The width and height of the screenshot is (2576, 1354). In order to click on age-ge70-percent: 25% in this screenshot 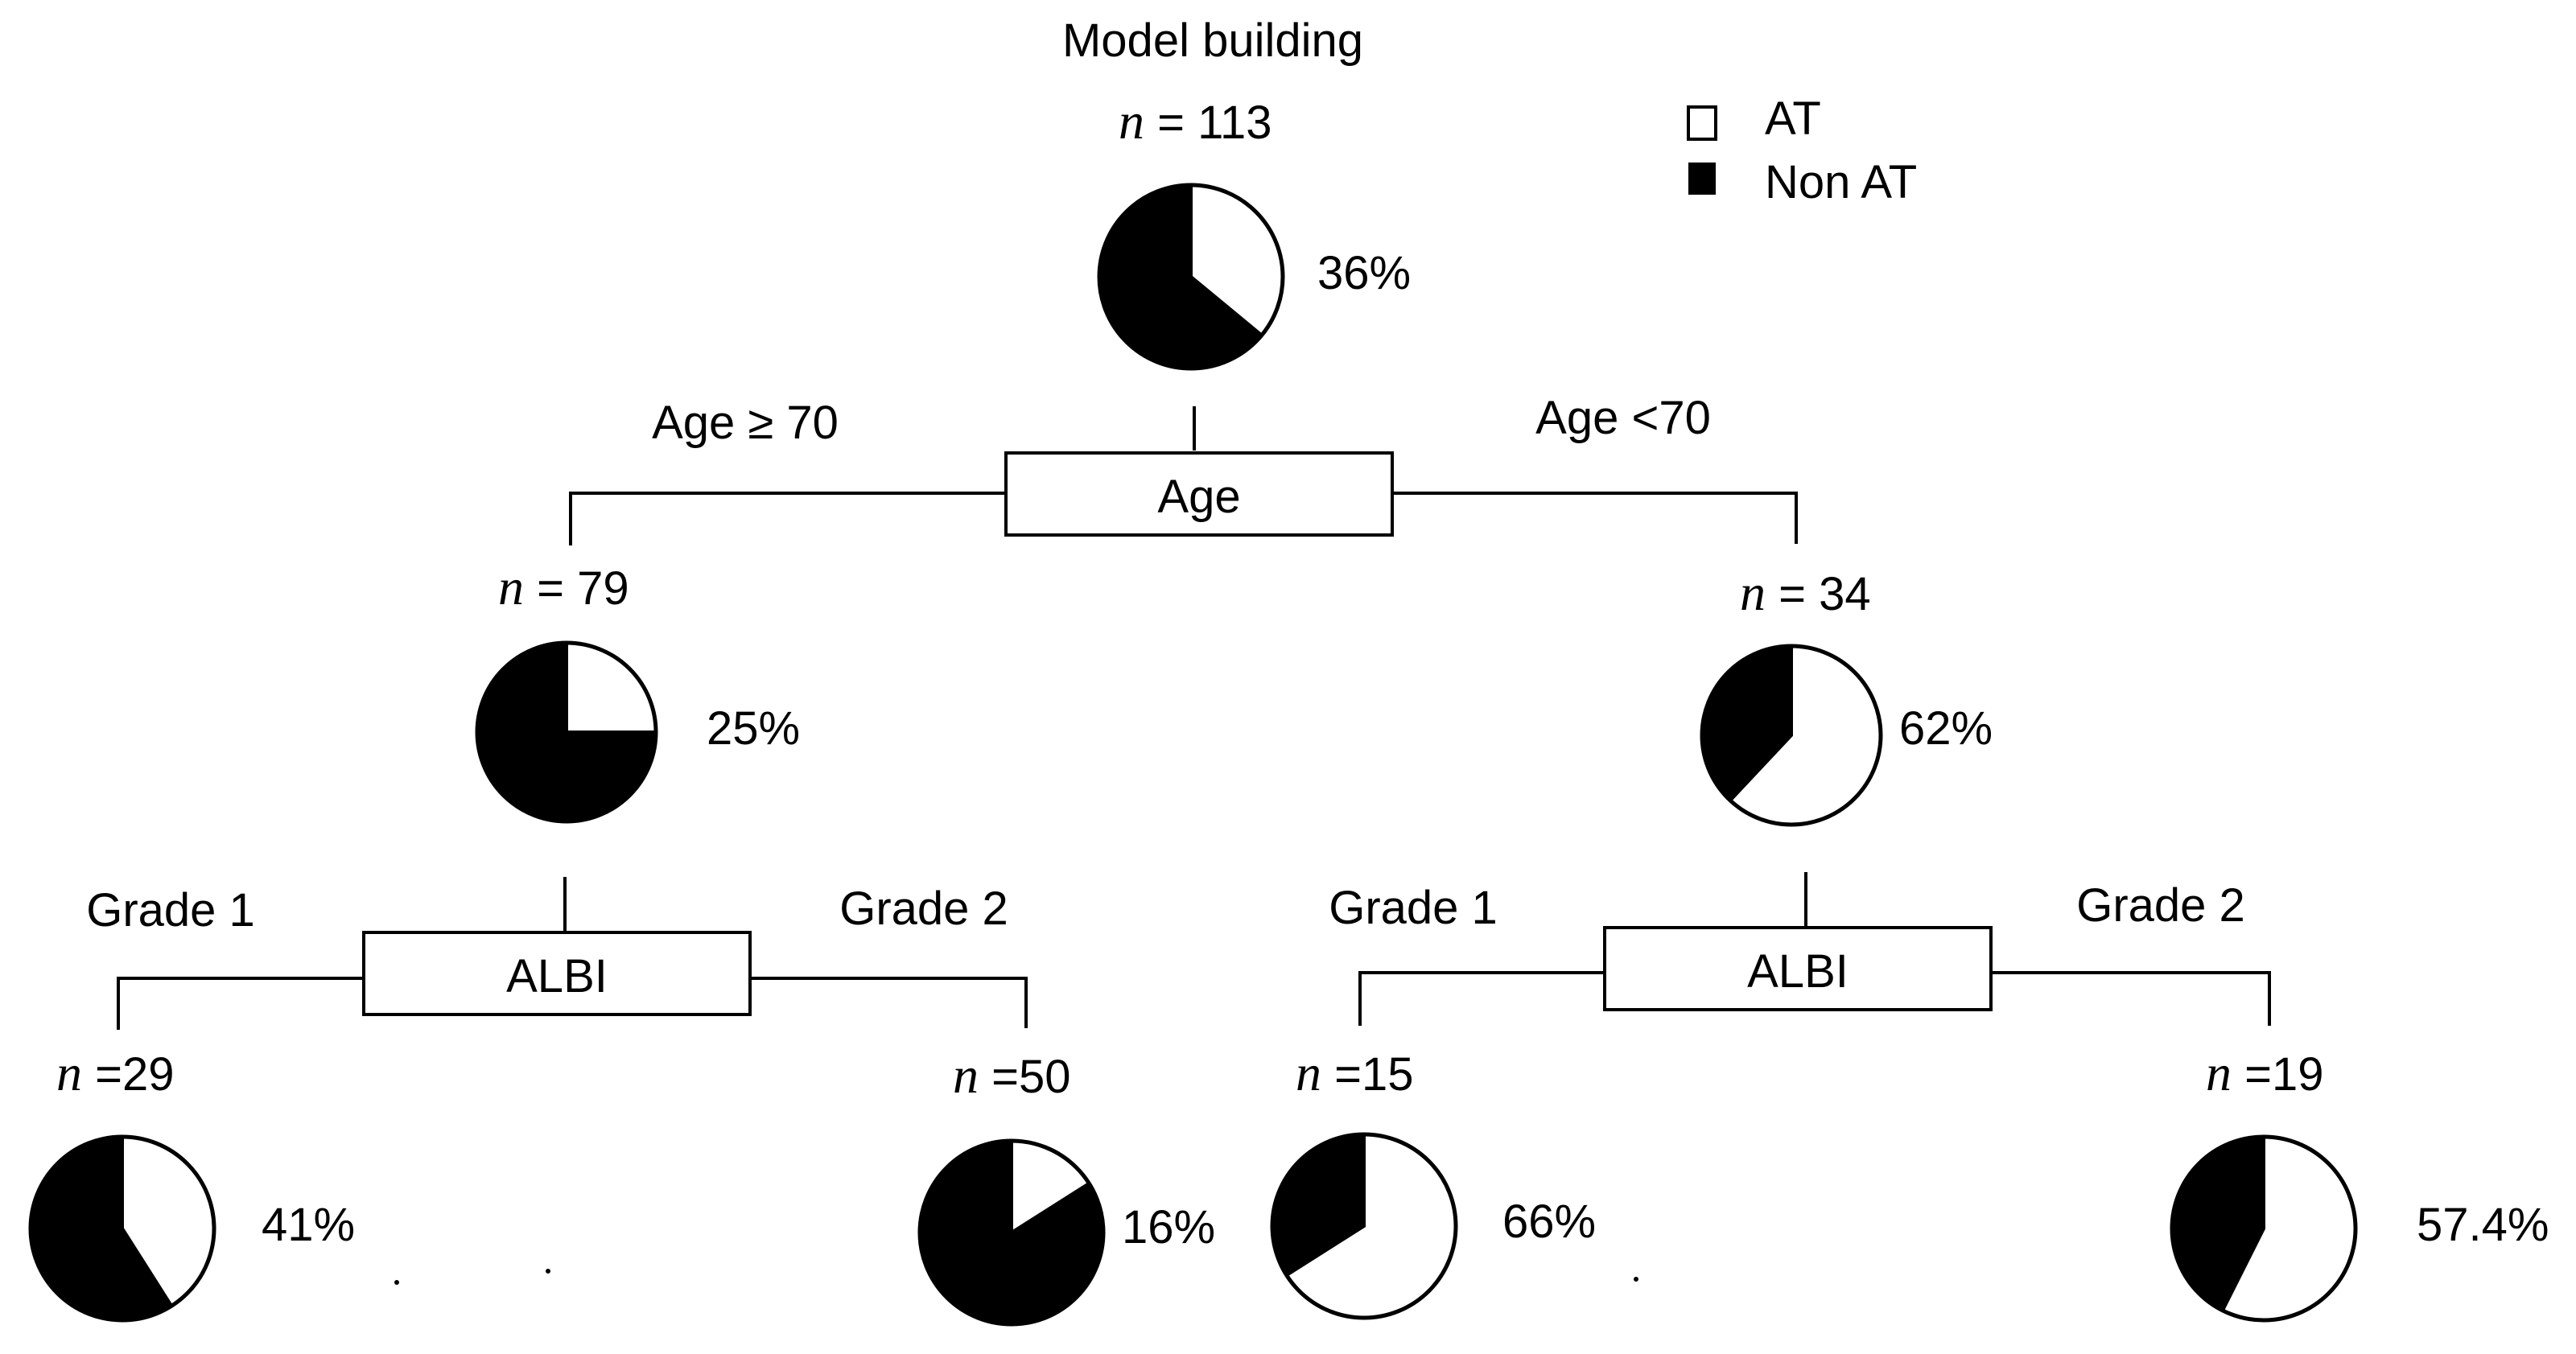, I will do `click(753, 729)`.